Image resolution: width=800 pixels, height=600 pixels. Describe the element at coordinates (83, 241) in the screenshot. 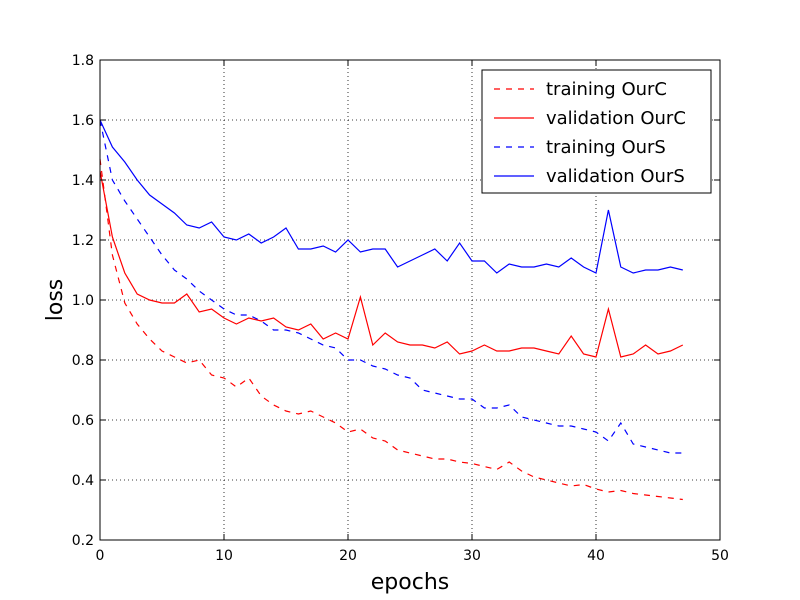

I see `y-tick-label: 1.2` at that location.